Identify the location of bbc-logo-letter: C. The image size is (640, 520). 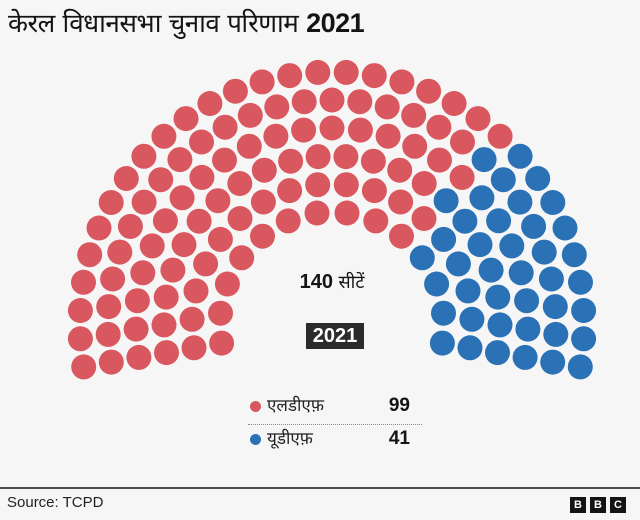
(618, 505).